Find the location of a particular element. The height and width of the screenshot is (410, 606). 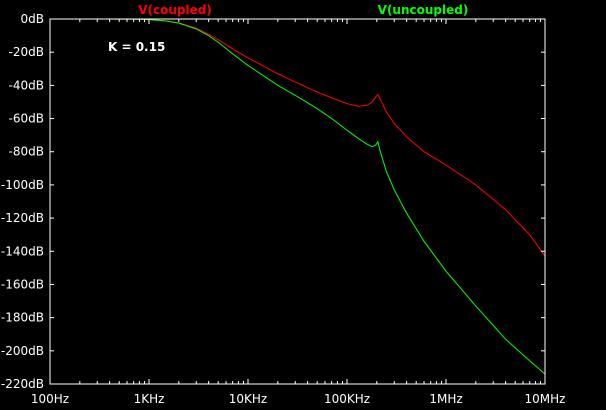

y-tick-label: 0dB is located at coordinates (32, 19).